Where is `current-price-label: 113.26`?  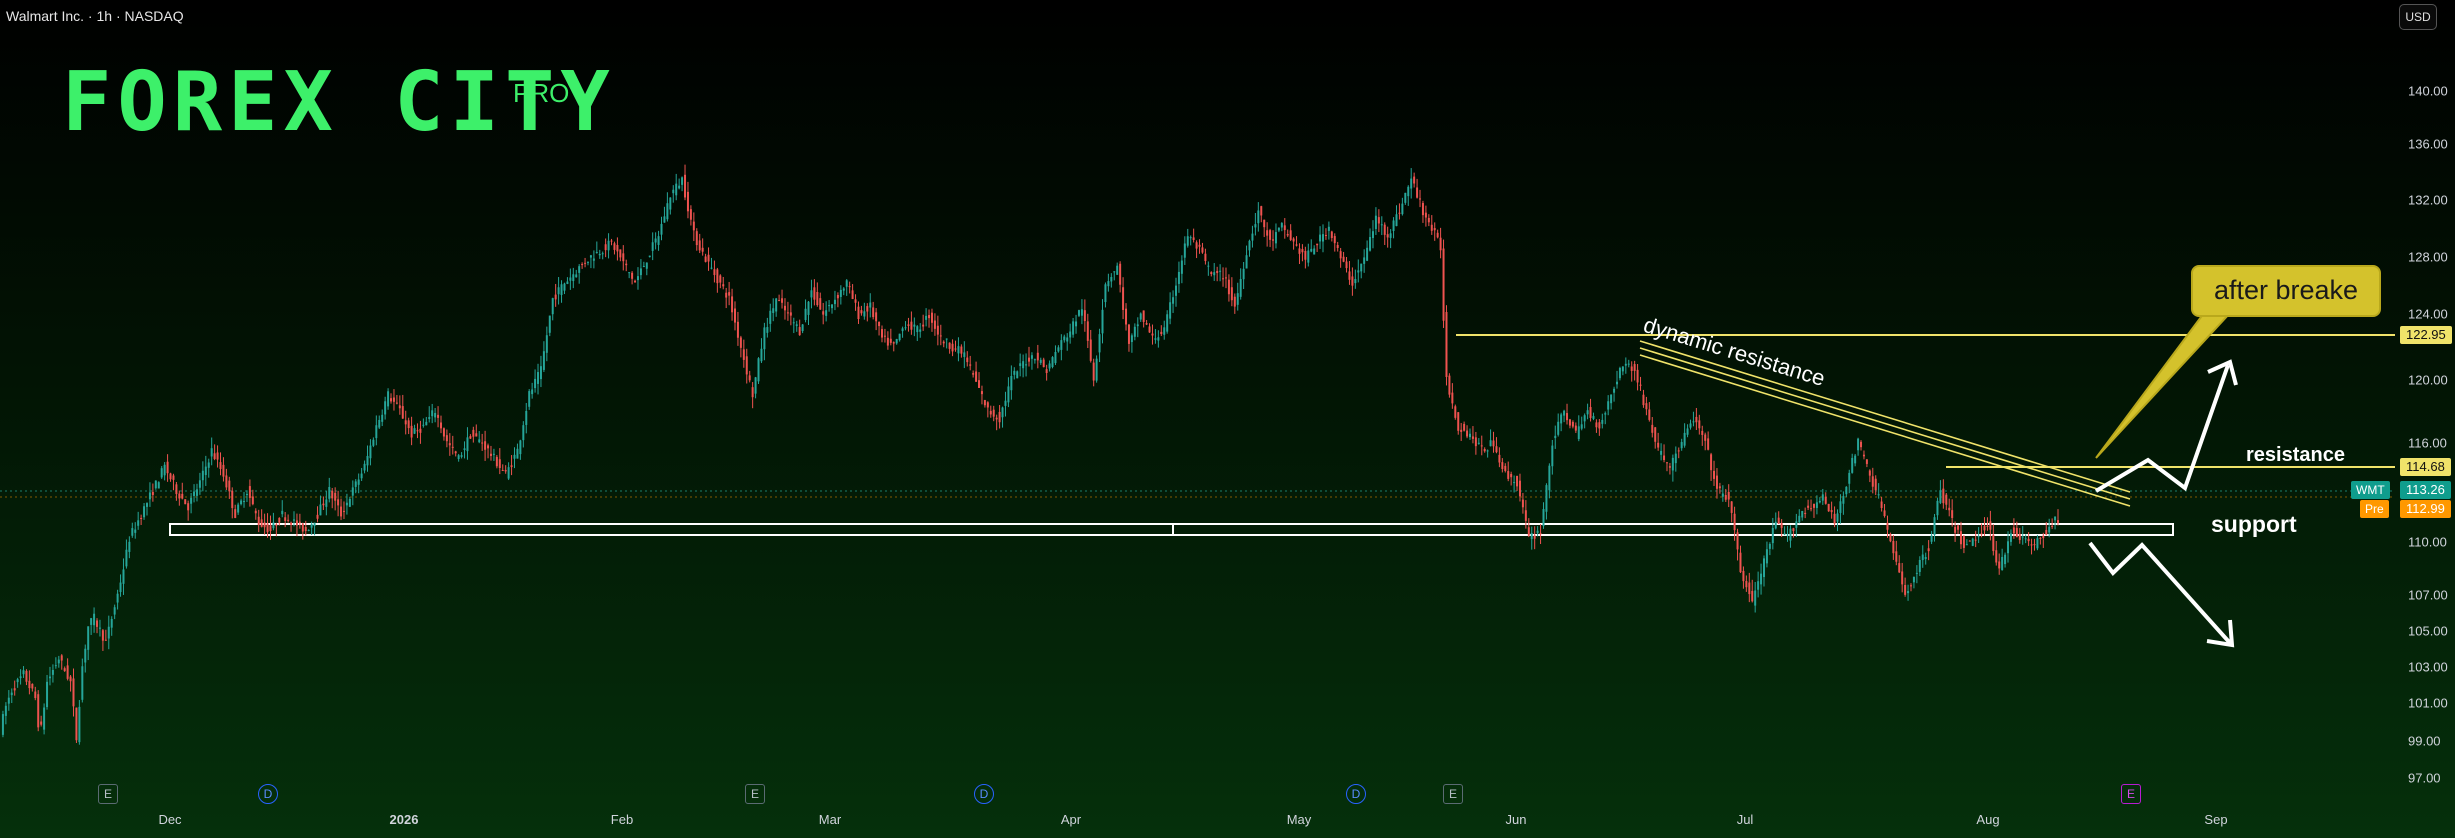 current-price-label: 113.26 is located at coordinates (2425, 490).